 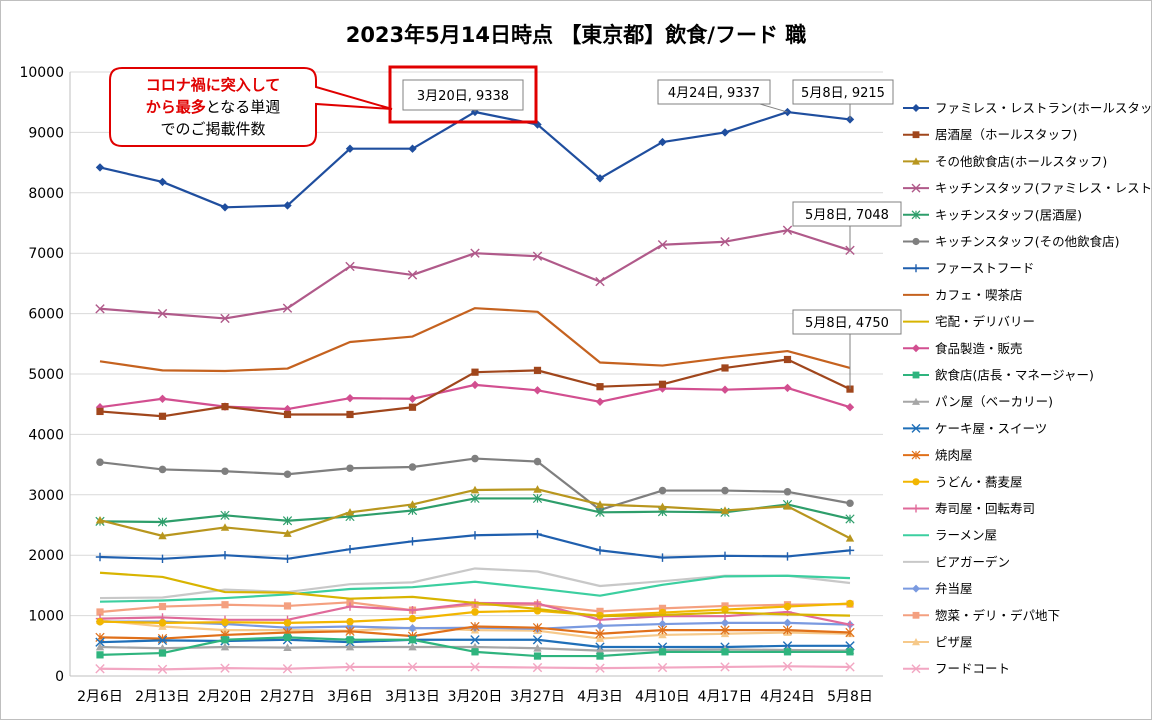 I want to click on y-tick-label: 5000, so click(x=46, y=375).